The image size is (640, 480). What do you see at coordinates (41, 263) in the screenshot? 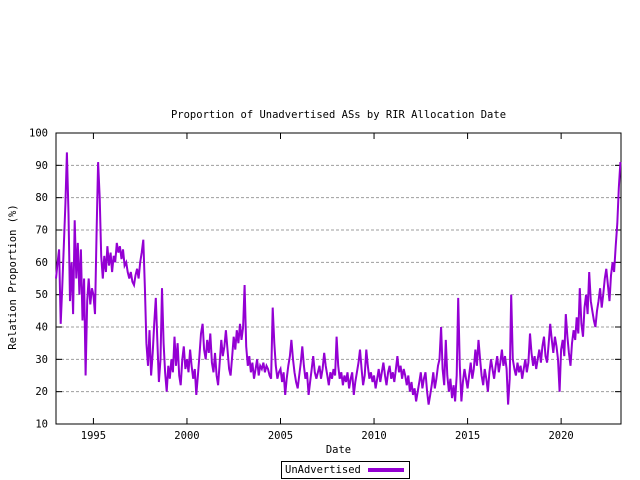
I see `y-tick-label: 60` at bounding box center [41, 263].